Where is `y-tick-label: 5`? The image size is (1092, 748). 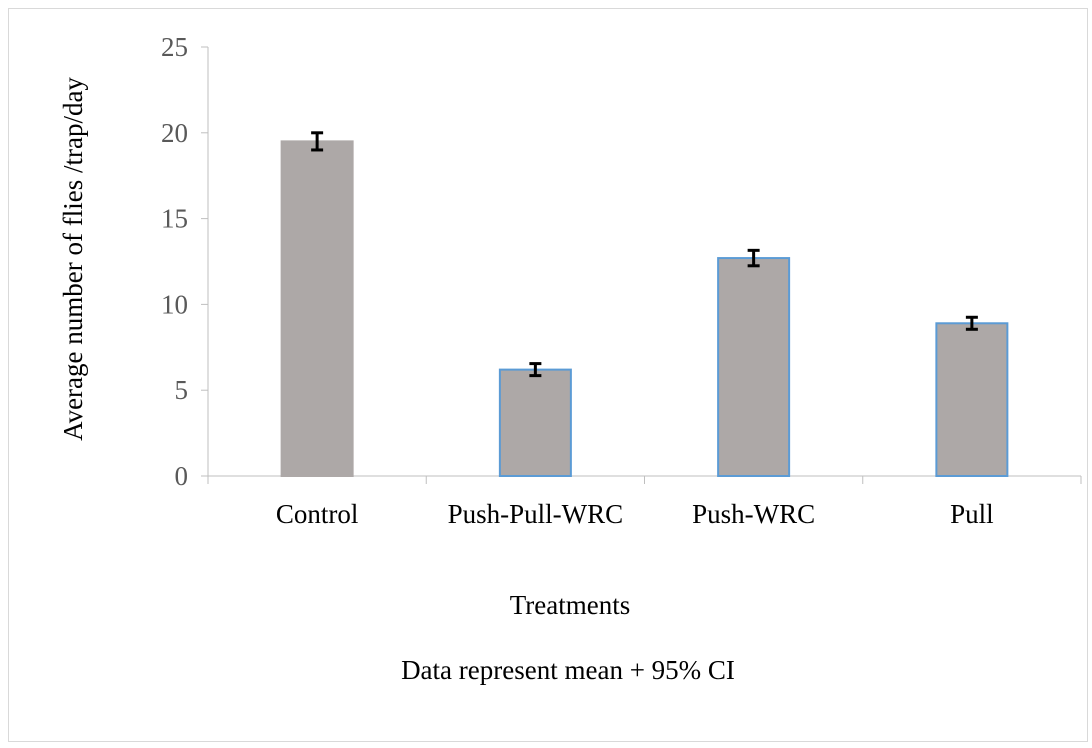
y-tick-label: 5 is located at coordinates (182, 390).